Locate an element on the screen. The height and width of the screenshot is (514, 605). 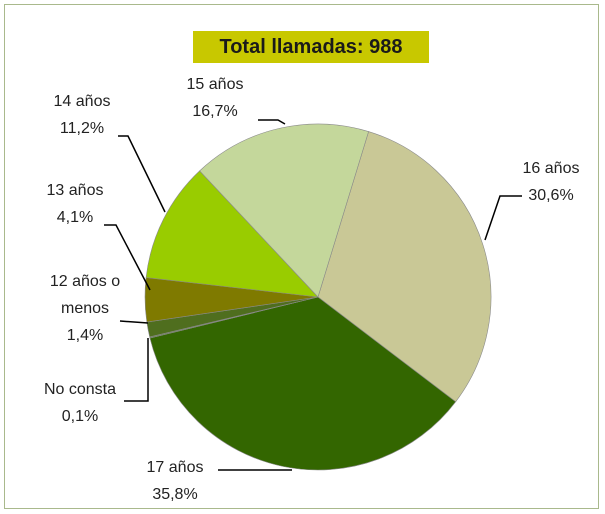
chart-title: Total llamadas: 988 is located at coordinates (311, 47).